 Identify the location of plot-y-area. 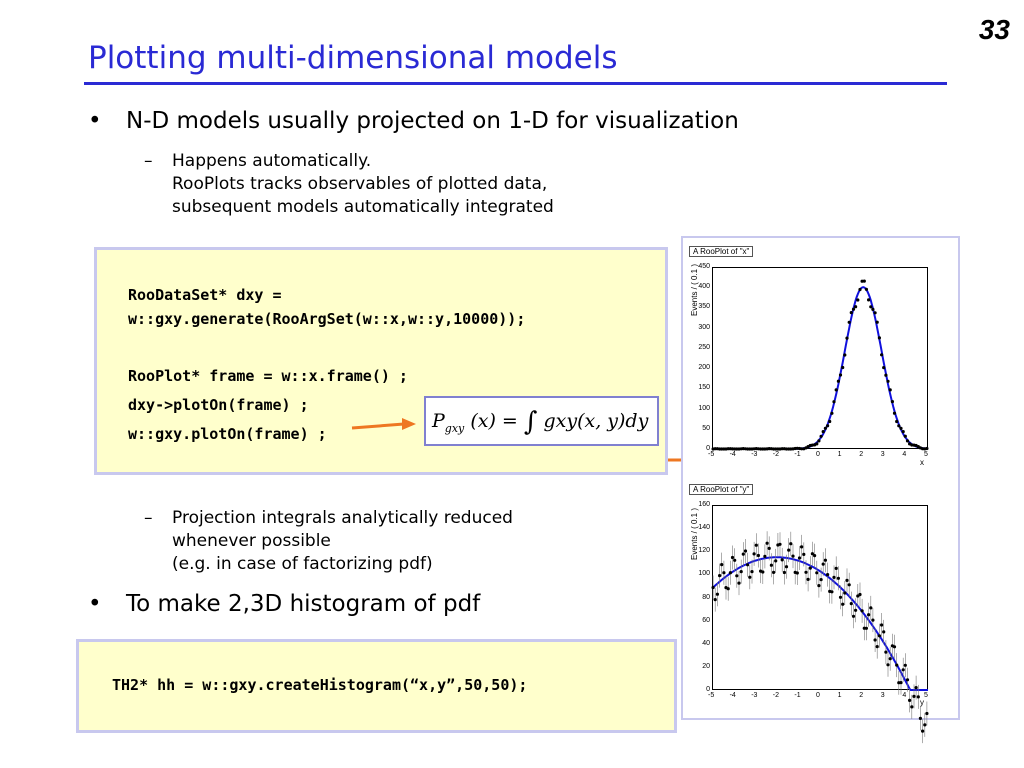
(820, 597).